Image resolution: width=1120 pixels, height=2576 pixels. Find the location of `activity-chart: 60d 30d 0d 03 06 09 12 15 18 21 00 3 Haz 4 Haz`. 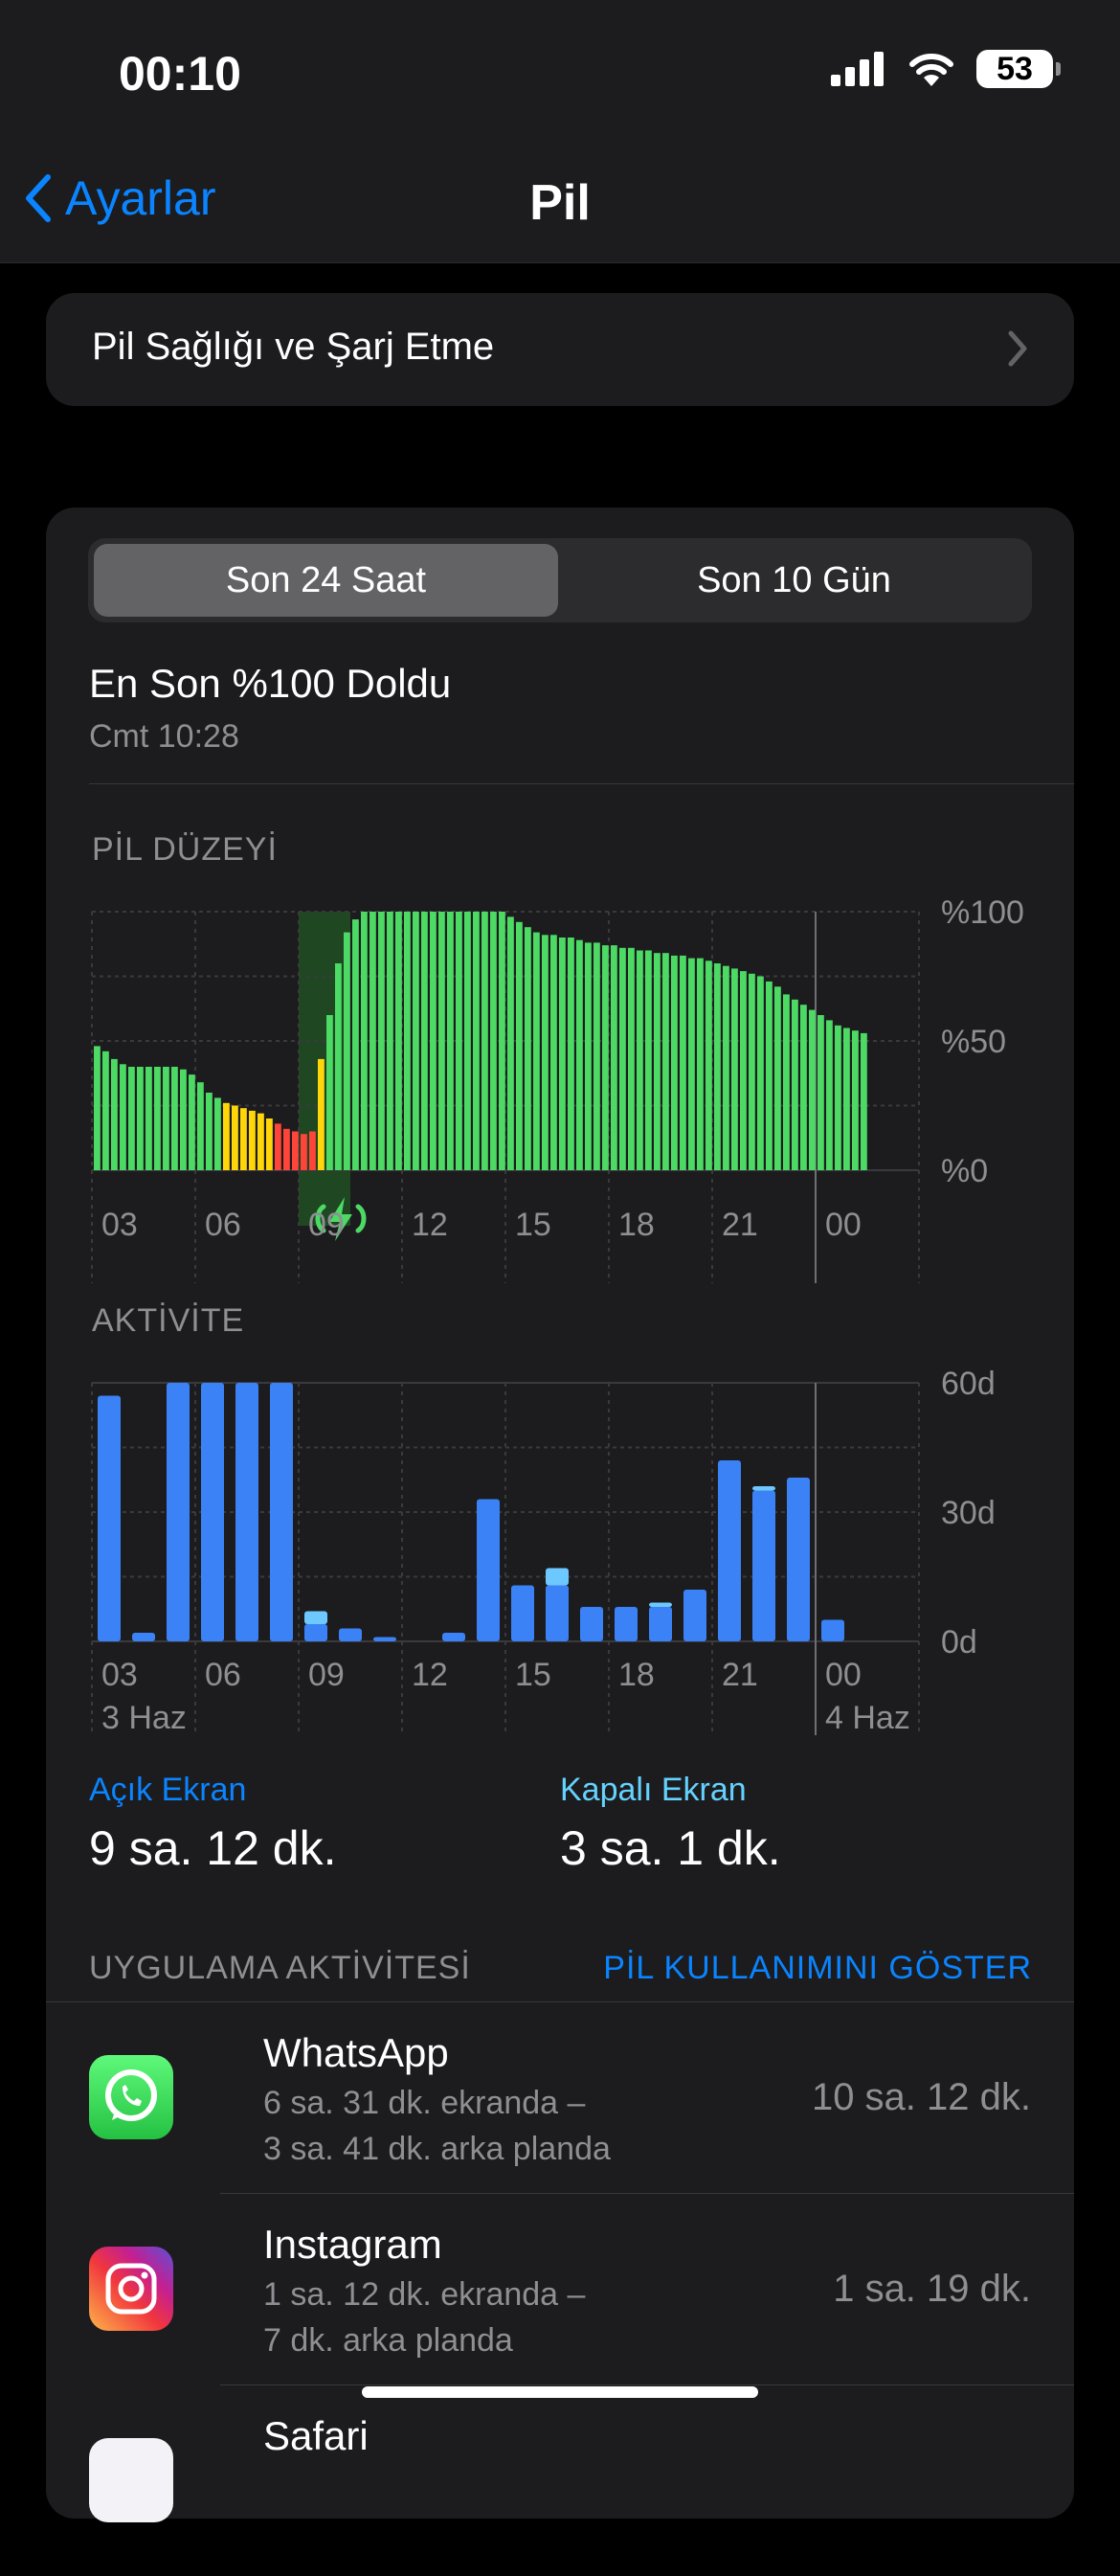

activity-chart: 60d 30d 0d 03 06 09 12 15 18 21 00 3 Haz 4 Haz is located at coordinates (543, 1550).